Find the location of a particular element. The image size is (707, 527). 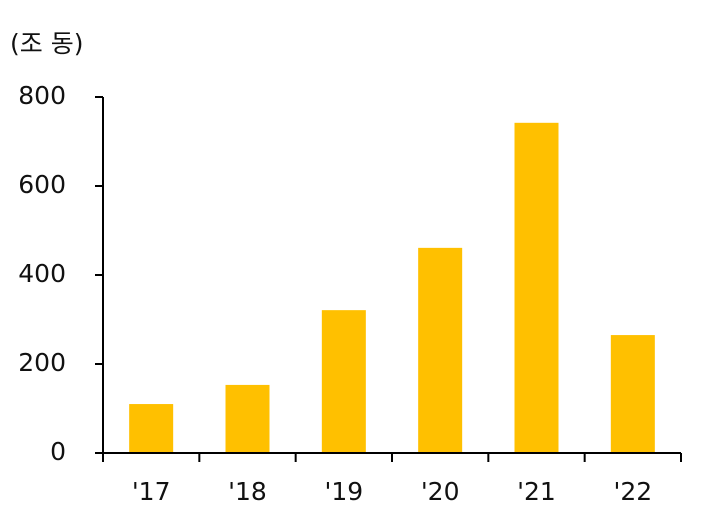

unit-label: (조 동) is located at coordinates (46, 43).